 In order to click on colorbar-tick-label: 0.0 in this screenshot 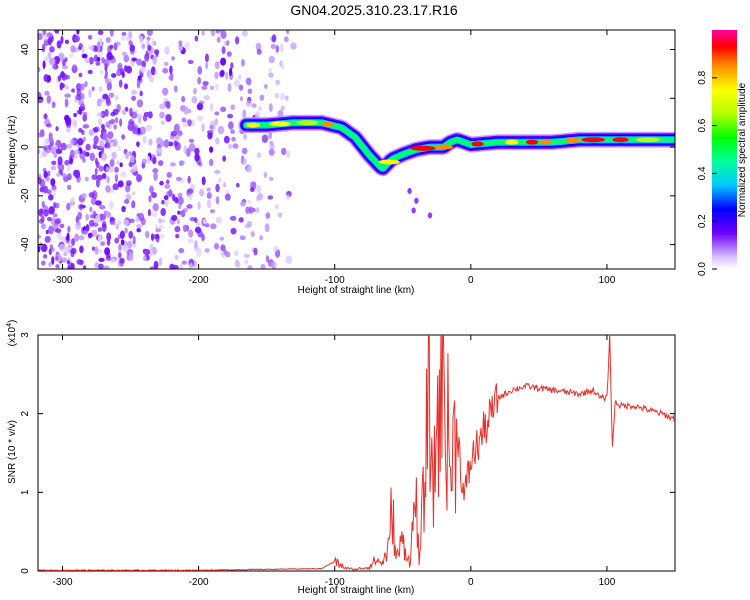, I will do `click(702, 269)`.